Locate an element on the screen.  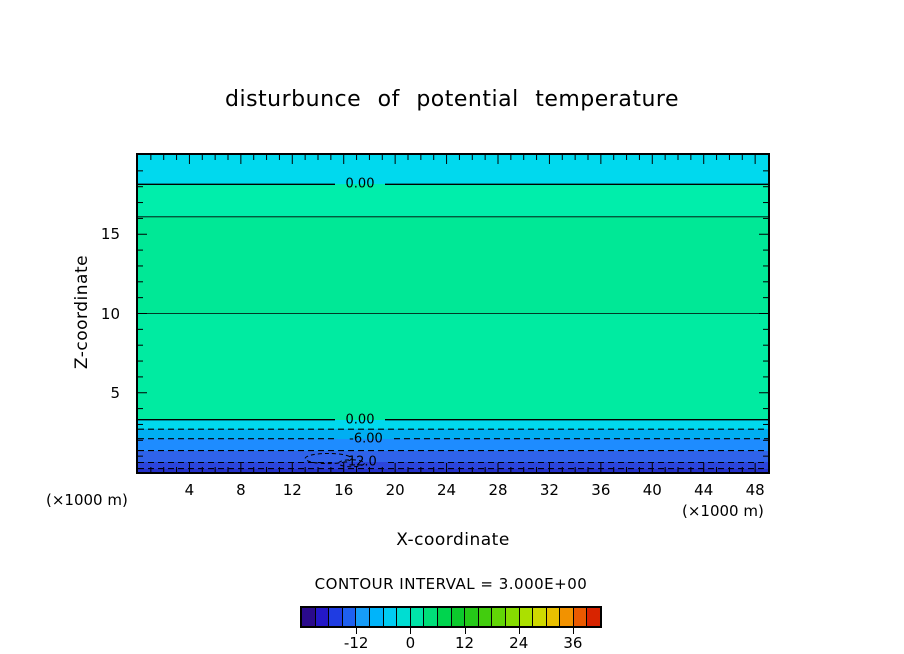
x-tick-label: 16 is located at coordinates (344, 490).